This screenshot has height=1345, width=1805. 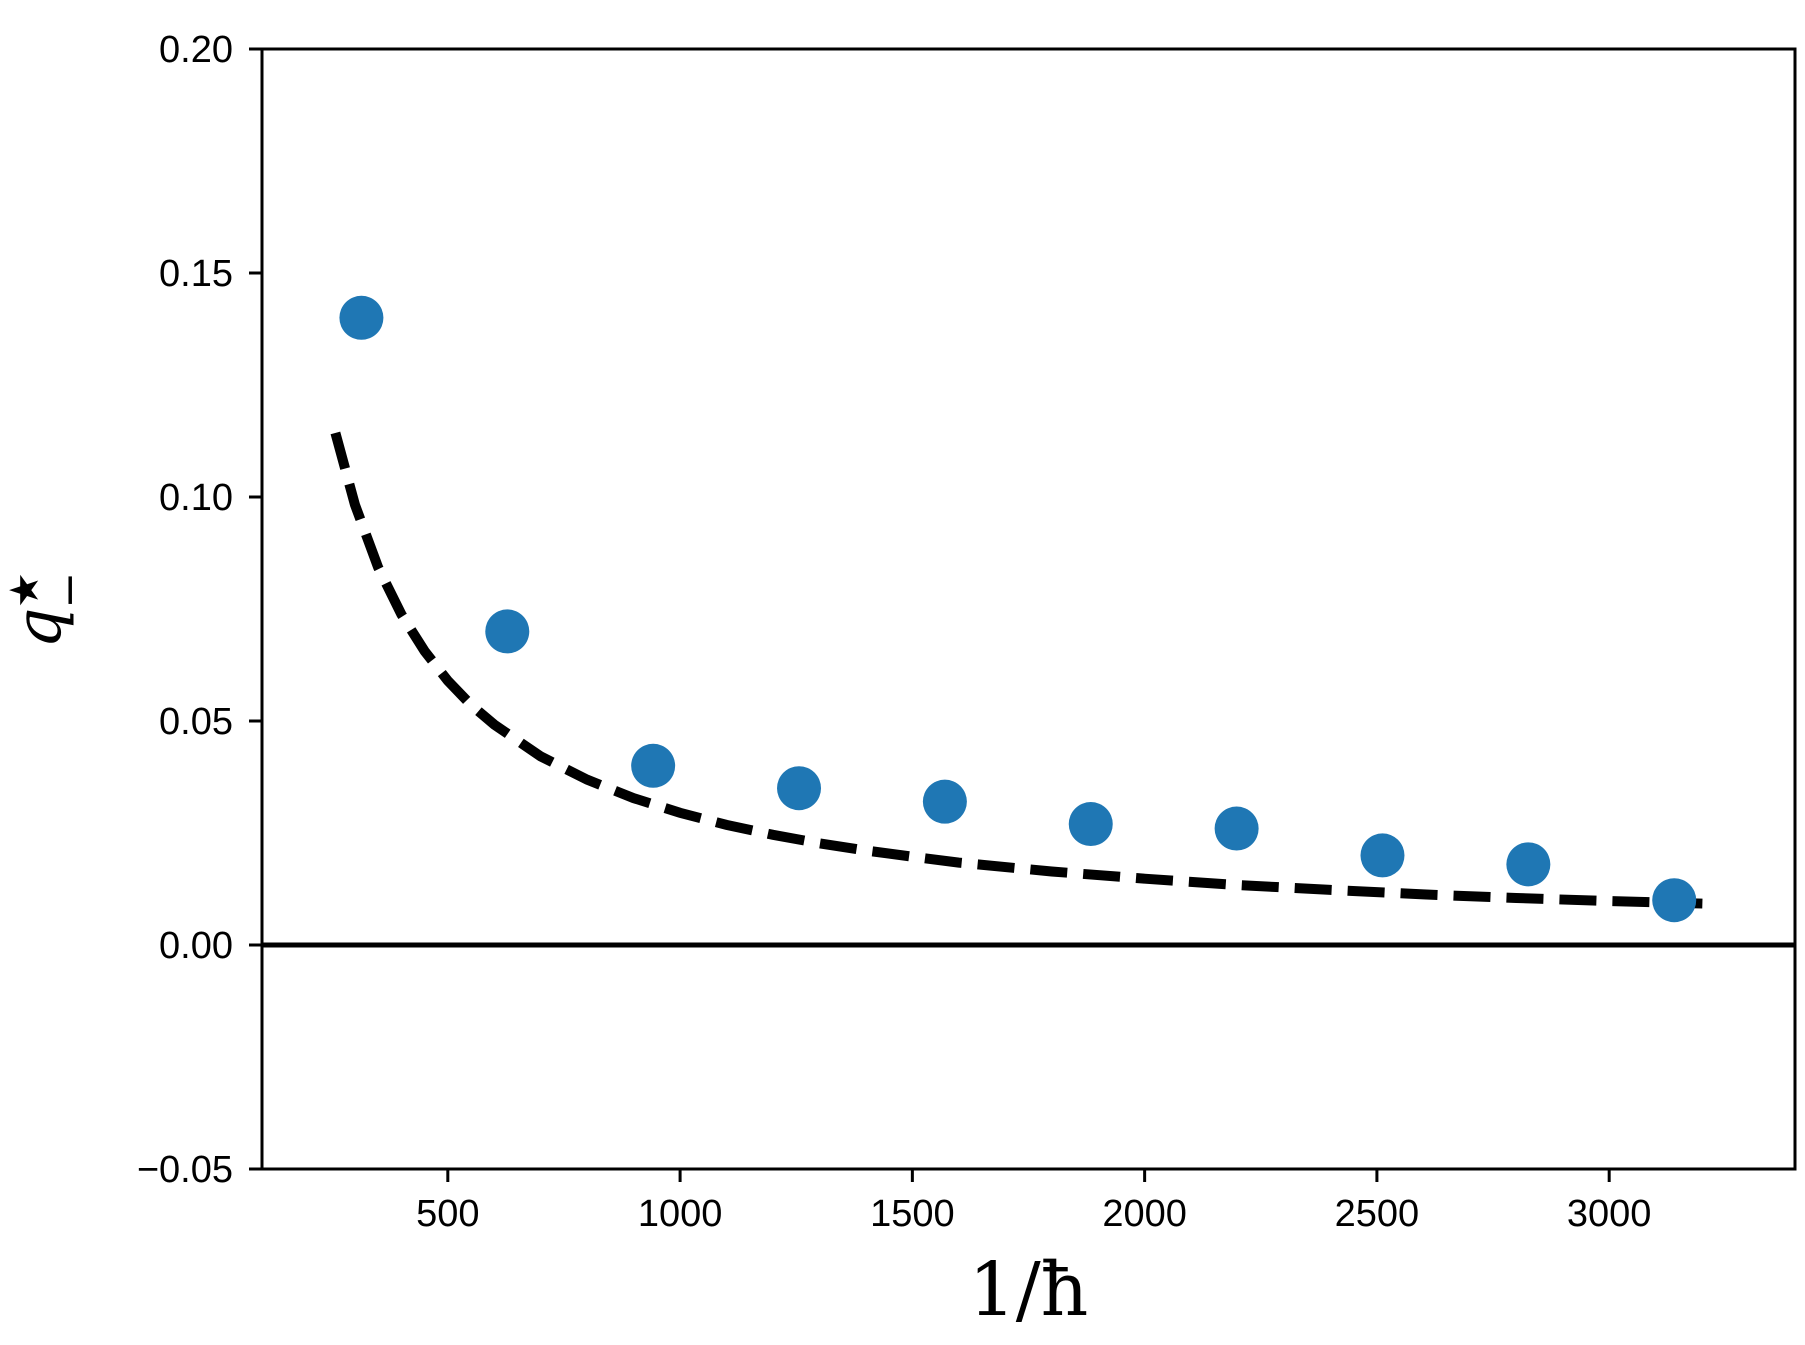 I want to click on y-tick-label: 0.15, so click(x=196, y=274).